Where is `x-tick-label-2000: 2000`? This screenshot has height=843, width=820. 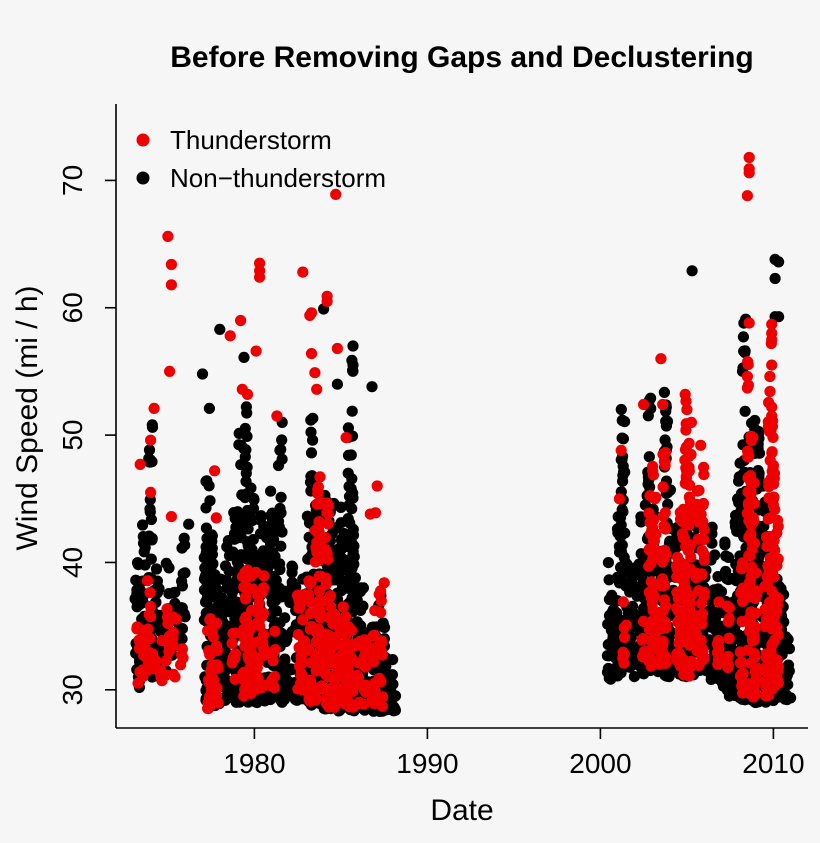 x-tick-label-2000: 2000 is located at coordinates (600, 763).